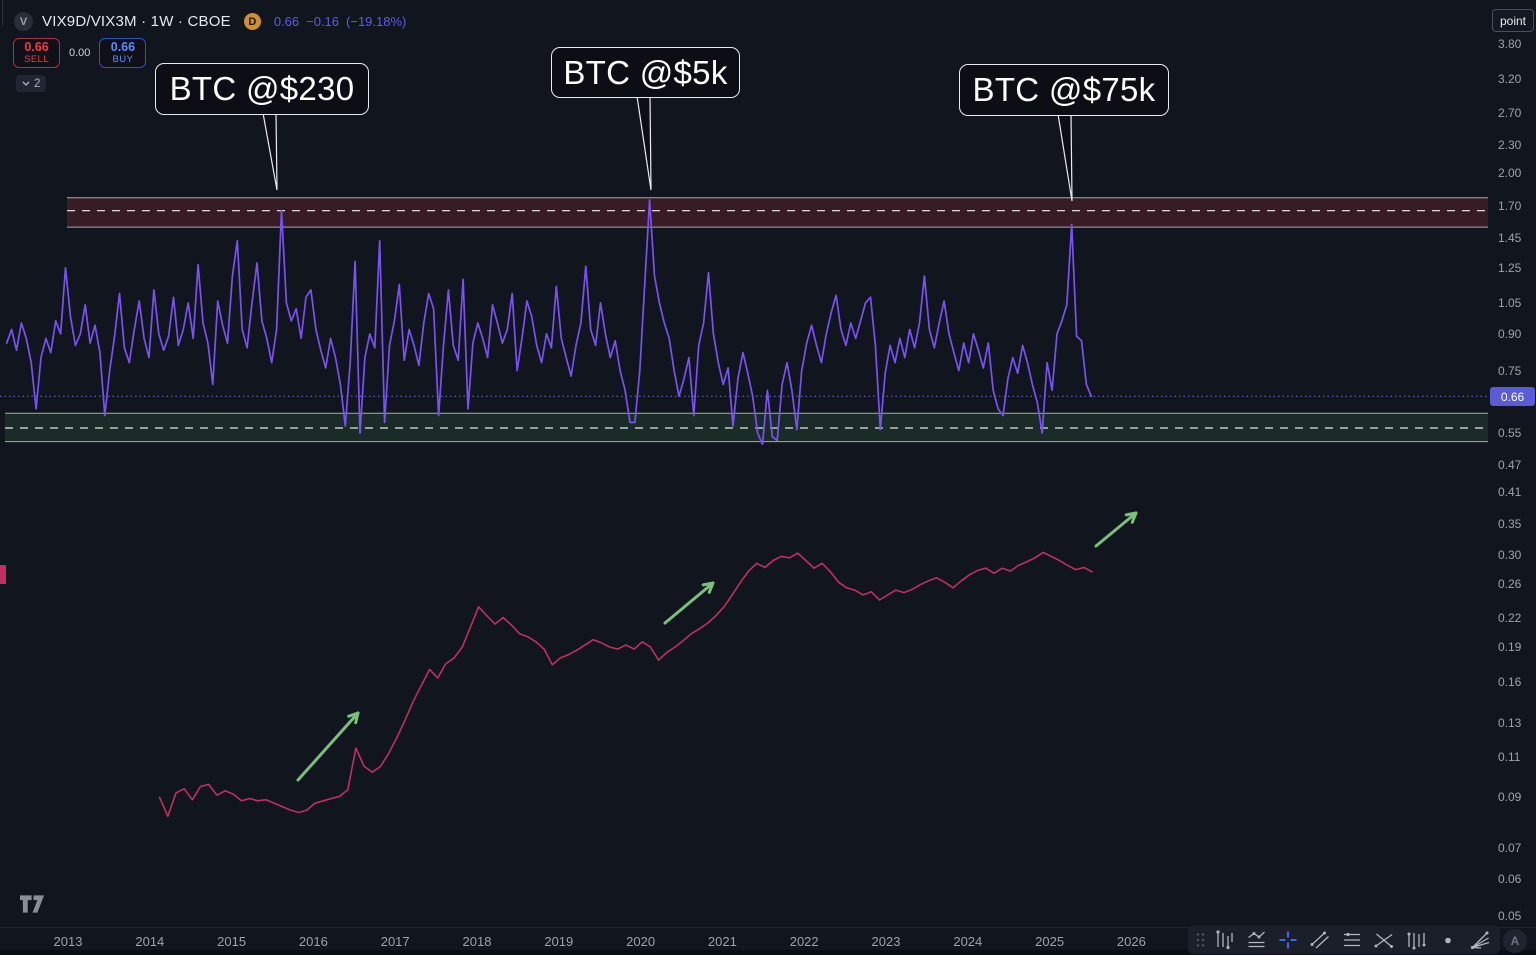 The image size is (1536, 955). Describe the element at coordinates (1510, 370) in the screenshot. I see `price-tick: 0.75` at that location.